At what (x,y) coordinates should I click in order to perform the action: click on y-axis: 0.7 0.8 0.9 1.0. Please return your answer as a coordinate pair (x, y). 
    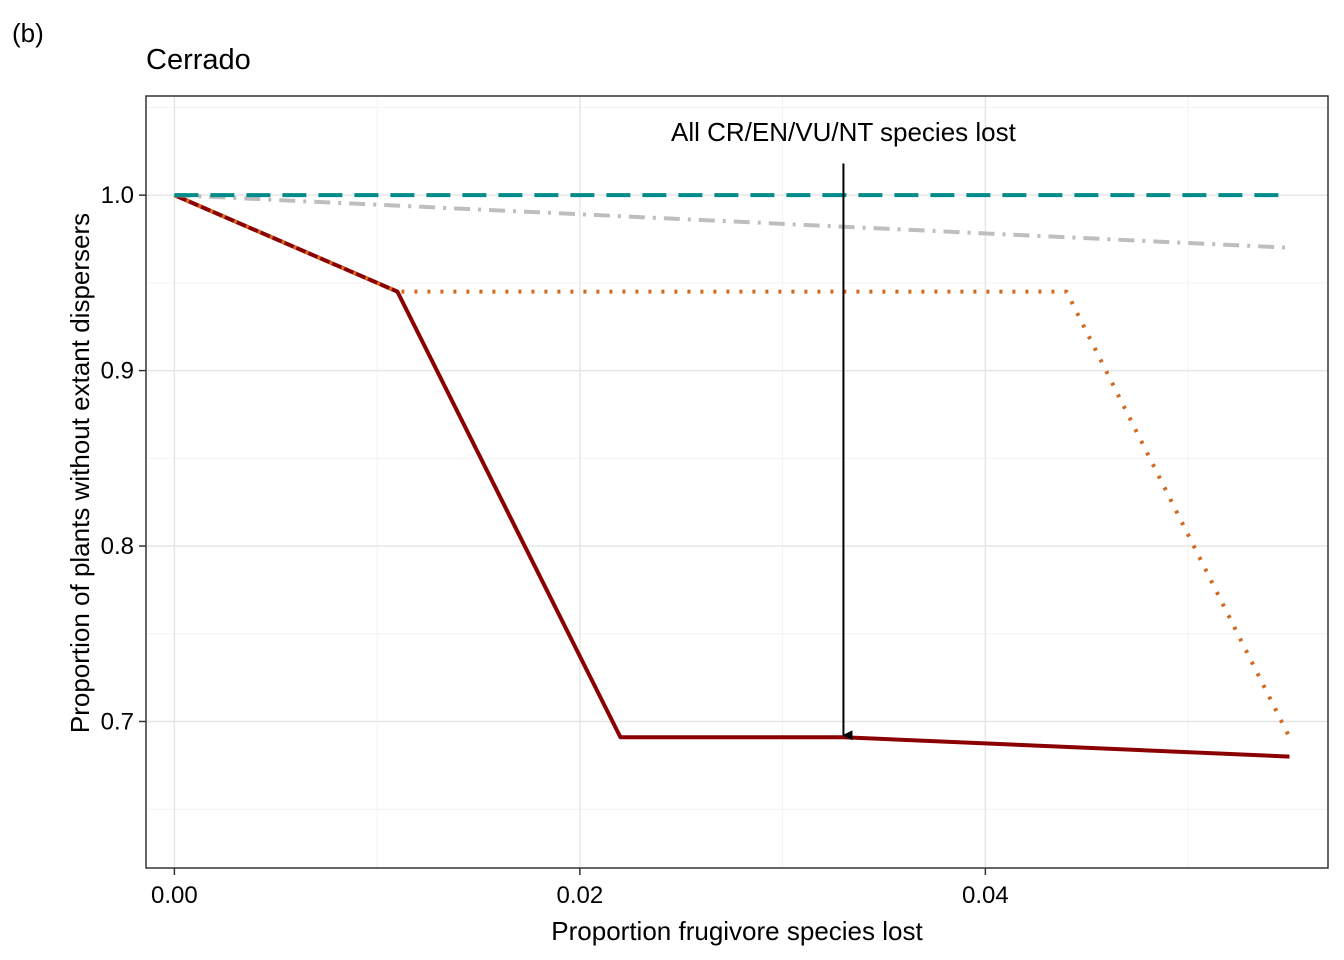
    Looking at the image, I should click on (123, 458).